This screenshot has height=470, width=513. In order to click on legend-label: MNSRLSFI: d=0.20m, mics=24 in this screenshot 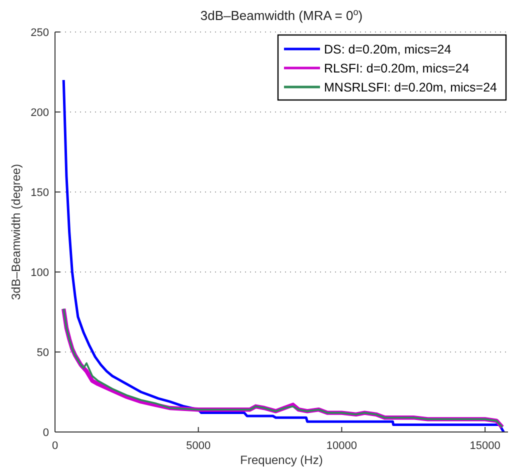, I will do `click(411, 87)`.